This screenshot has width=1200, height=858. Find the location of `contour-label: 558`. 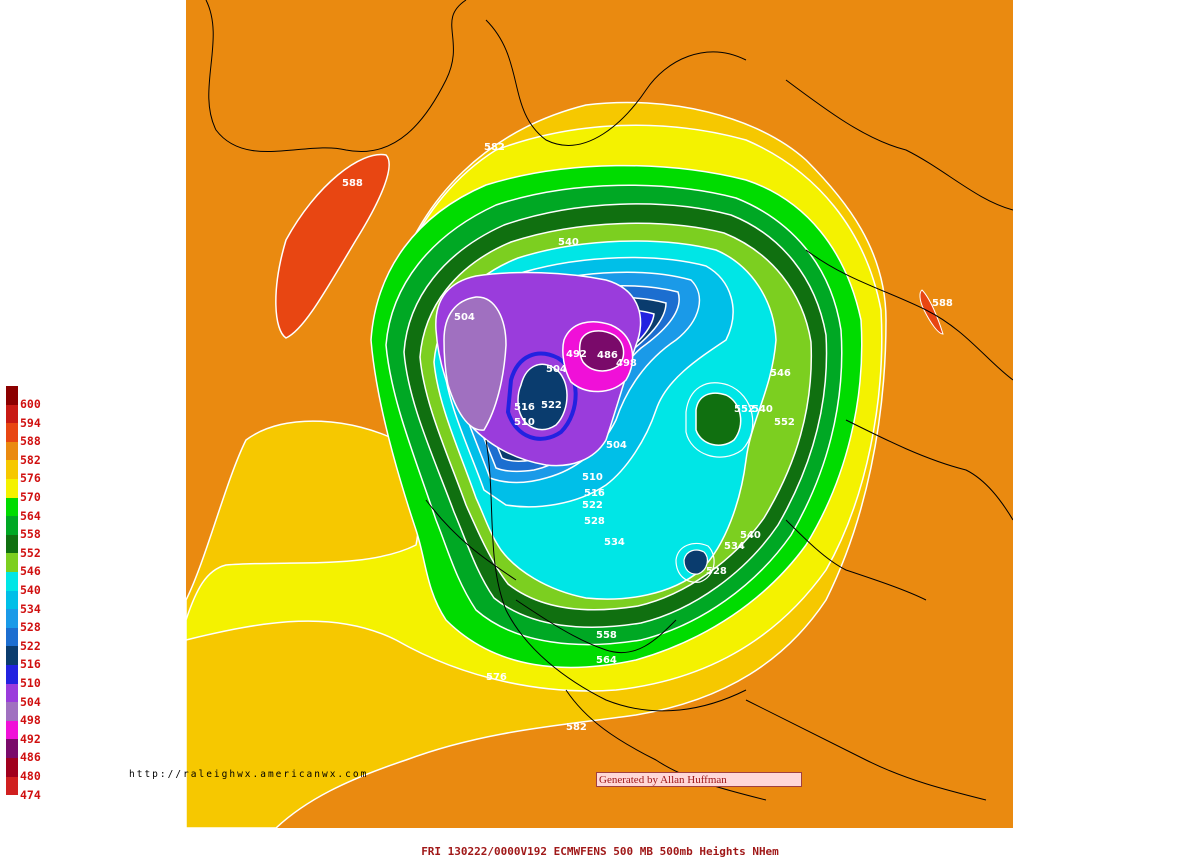

contour-label: 558 is located at coordinates (606, 635).